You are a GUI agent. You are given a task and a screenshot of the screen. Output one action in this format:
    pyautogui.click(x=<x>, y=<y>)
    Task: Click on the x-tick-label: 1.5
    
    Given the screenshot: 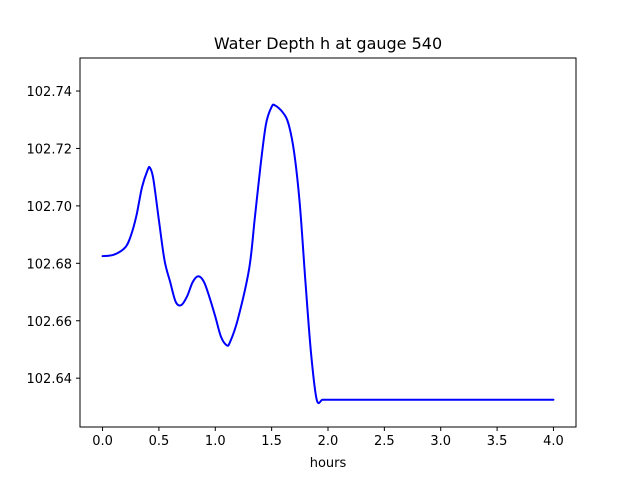 What is the action you would take?
    pyautogui.click(x=271, y=441)
    